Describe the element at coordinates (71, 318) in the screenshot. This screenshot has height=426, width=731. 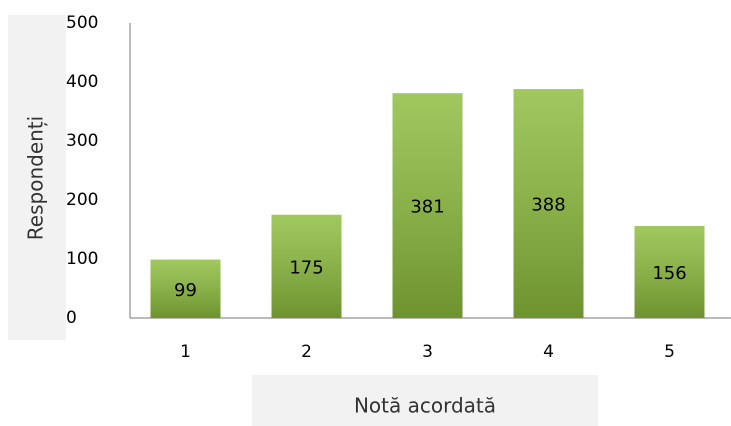
I see `y-tick-label: 0` at that location.